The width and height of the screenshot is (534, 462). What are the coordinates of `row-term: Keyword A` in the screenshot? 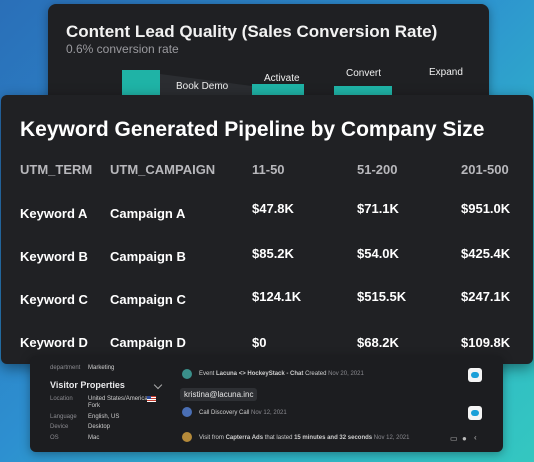 It's located at (54, 213).